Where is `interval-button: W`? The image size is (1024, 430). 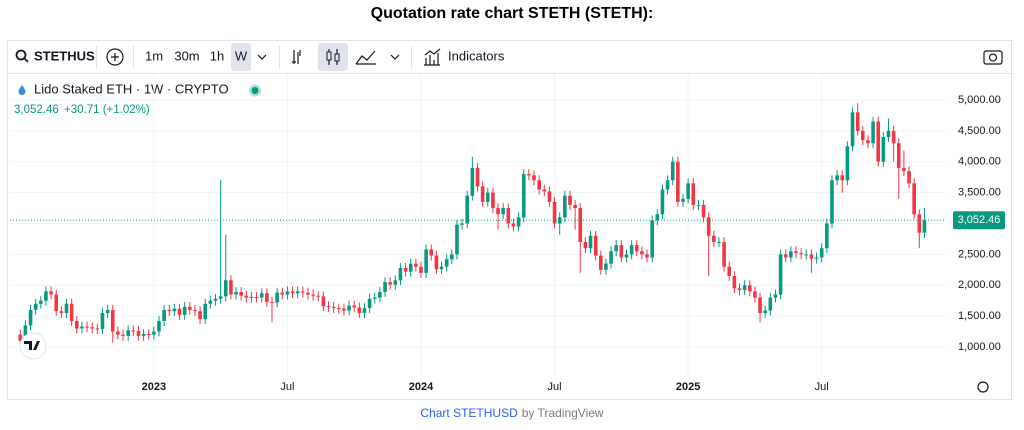
interval-button: W is located at coordinates (241, 55).